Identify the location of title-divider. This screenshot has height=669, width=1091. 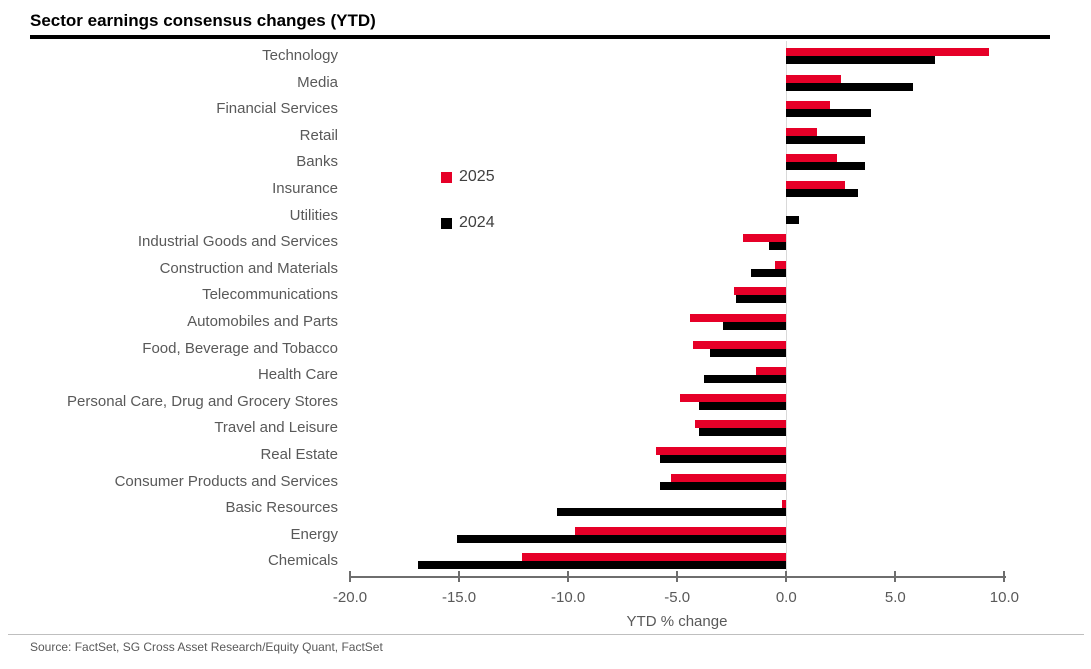
(540, 37).